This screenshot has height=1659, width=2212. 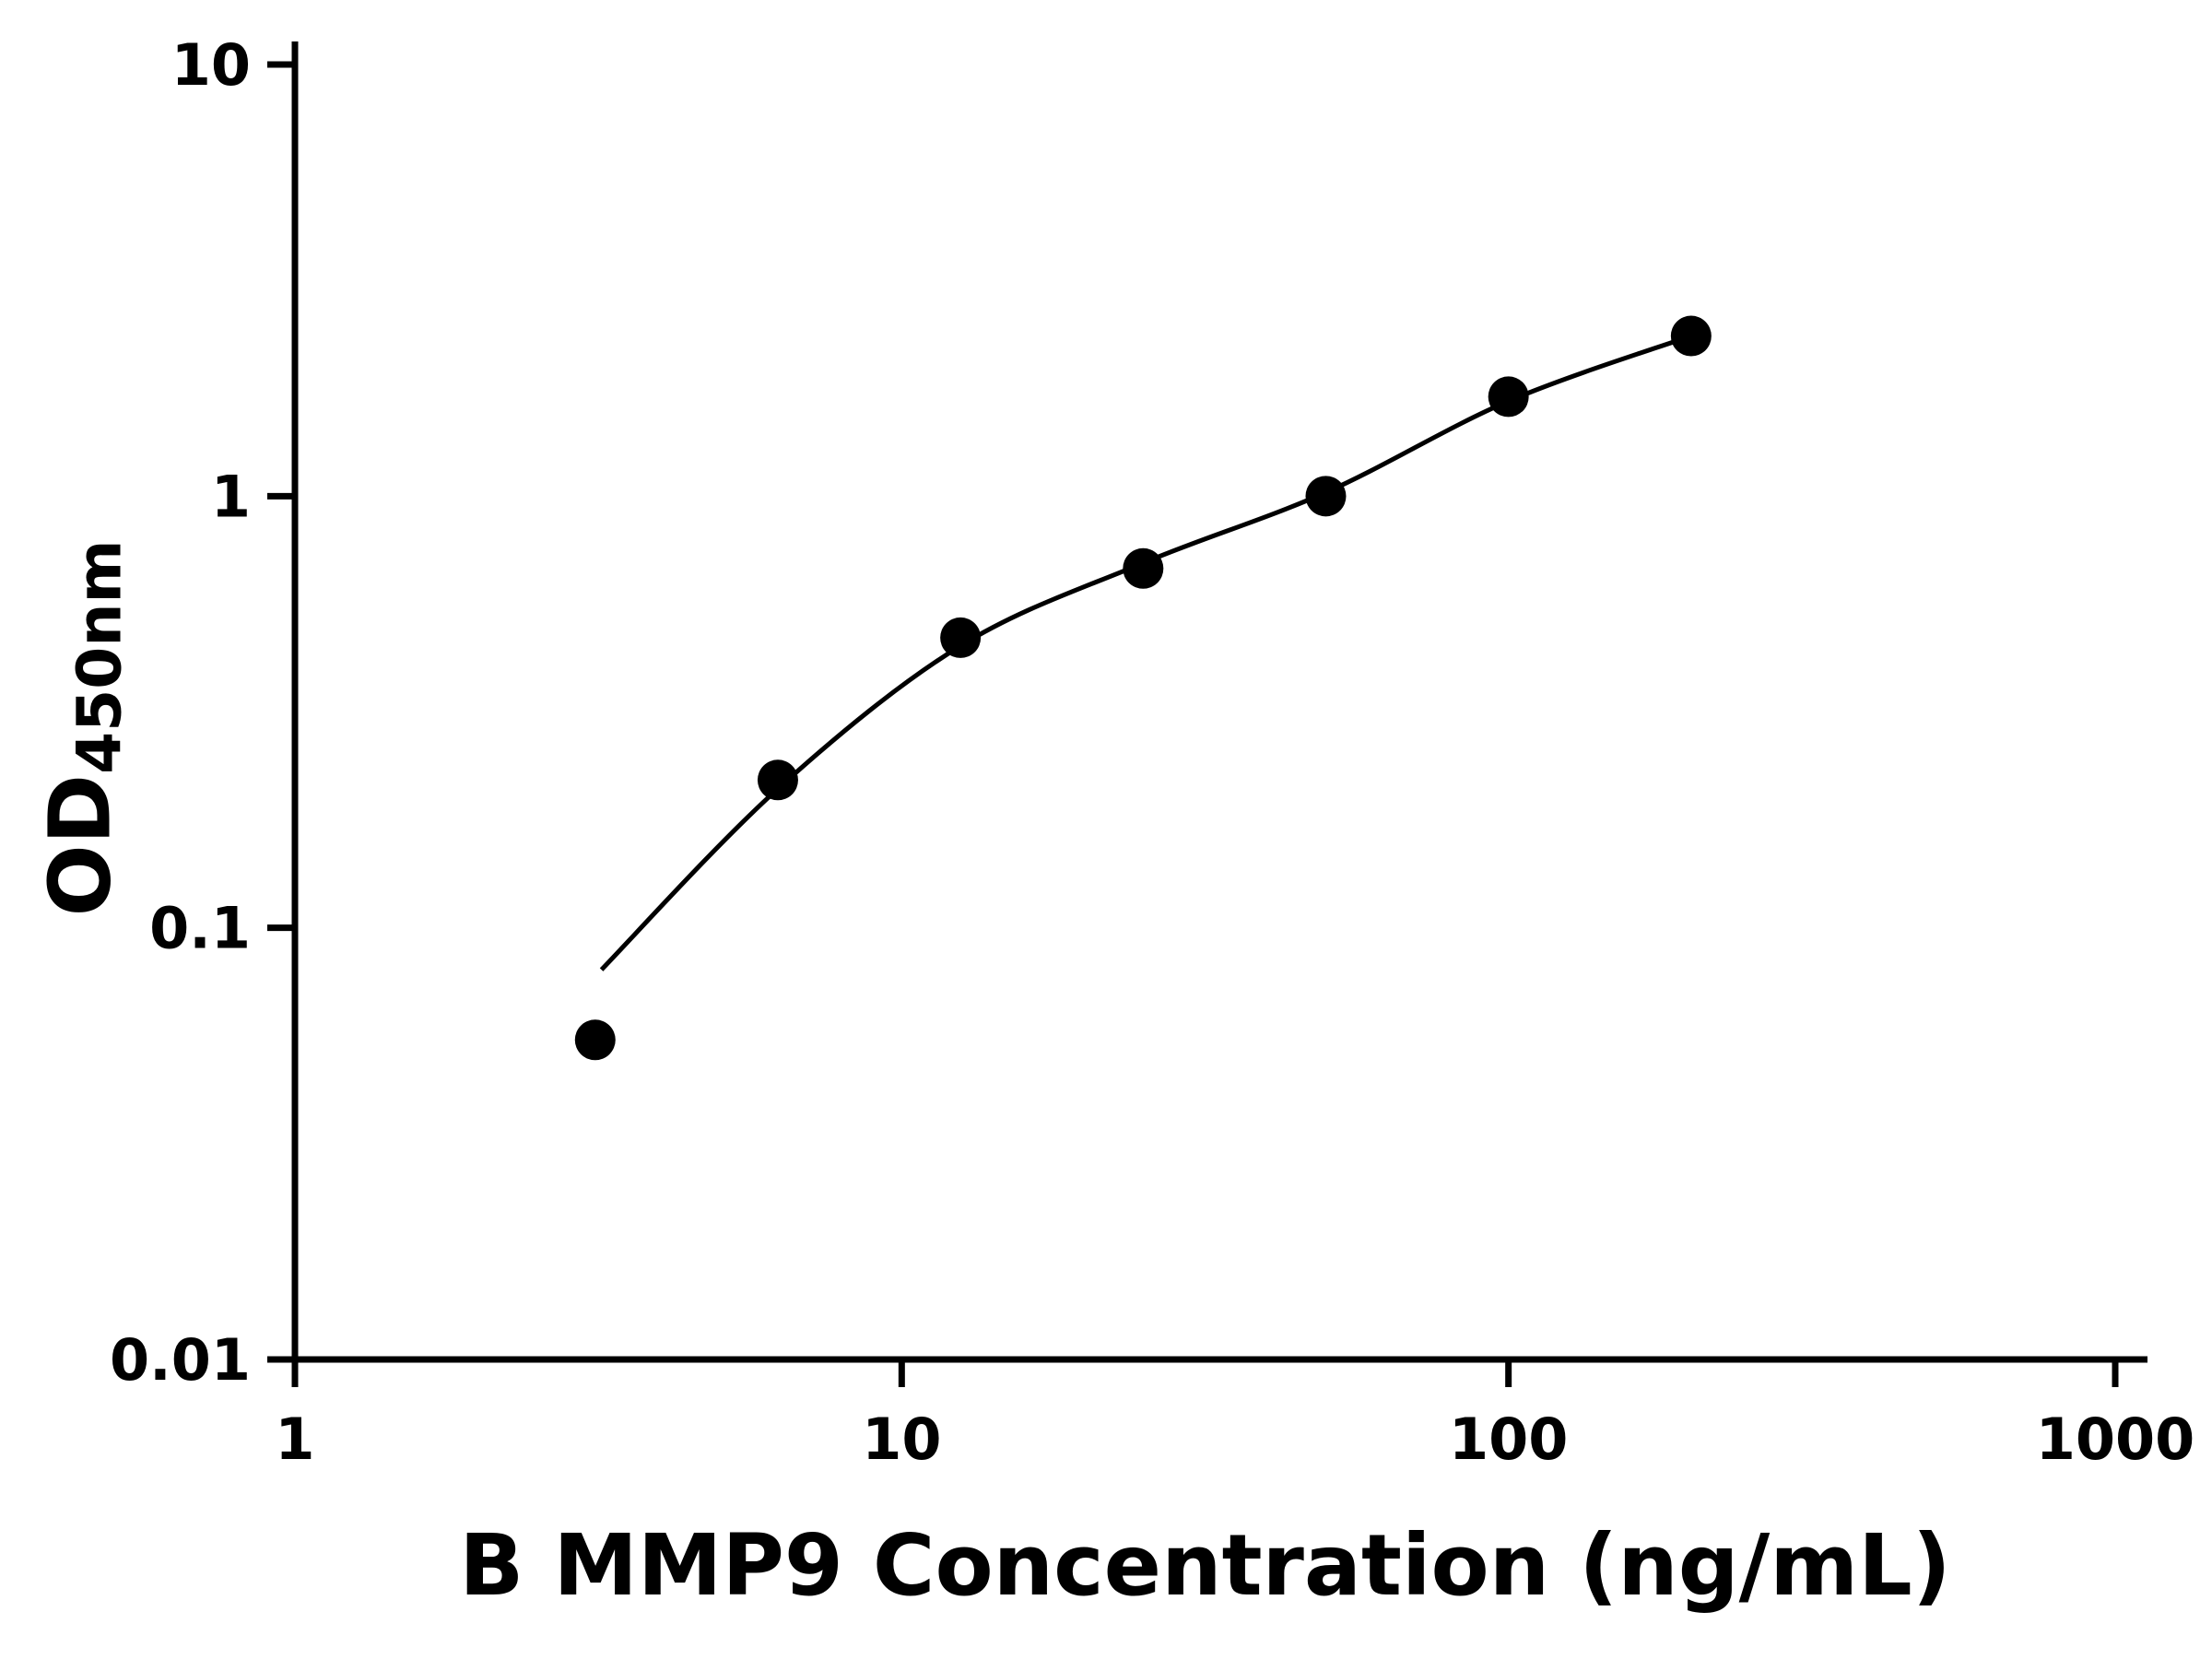 What do you see at coordinates (901, 1439) in the screenshot?
I see `x-axis-tick-label: 10` at bounding box center [901, 1439].